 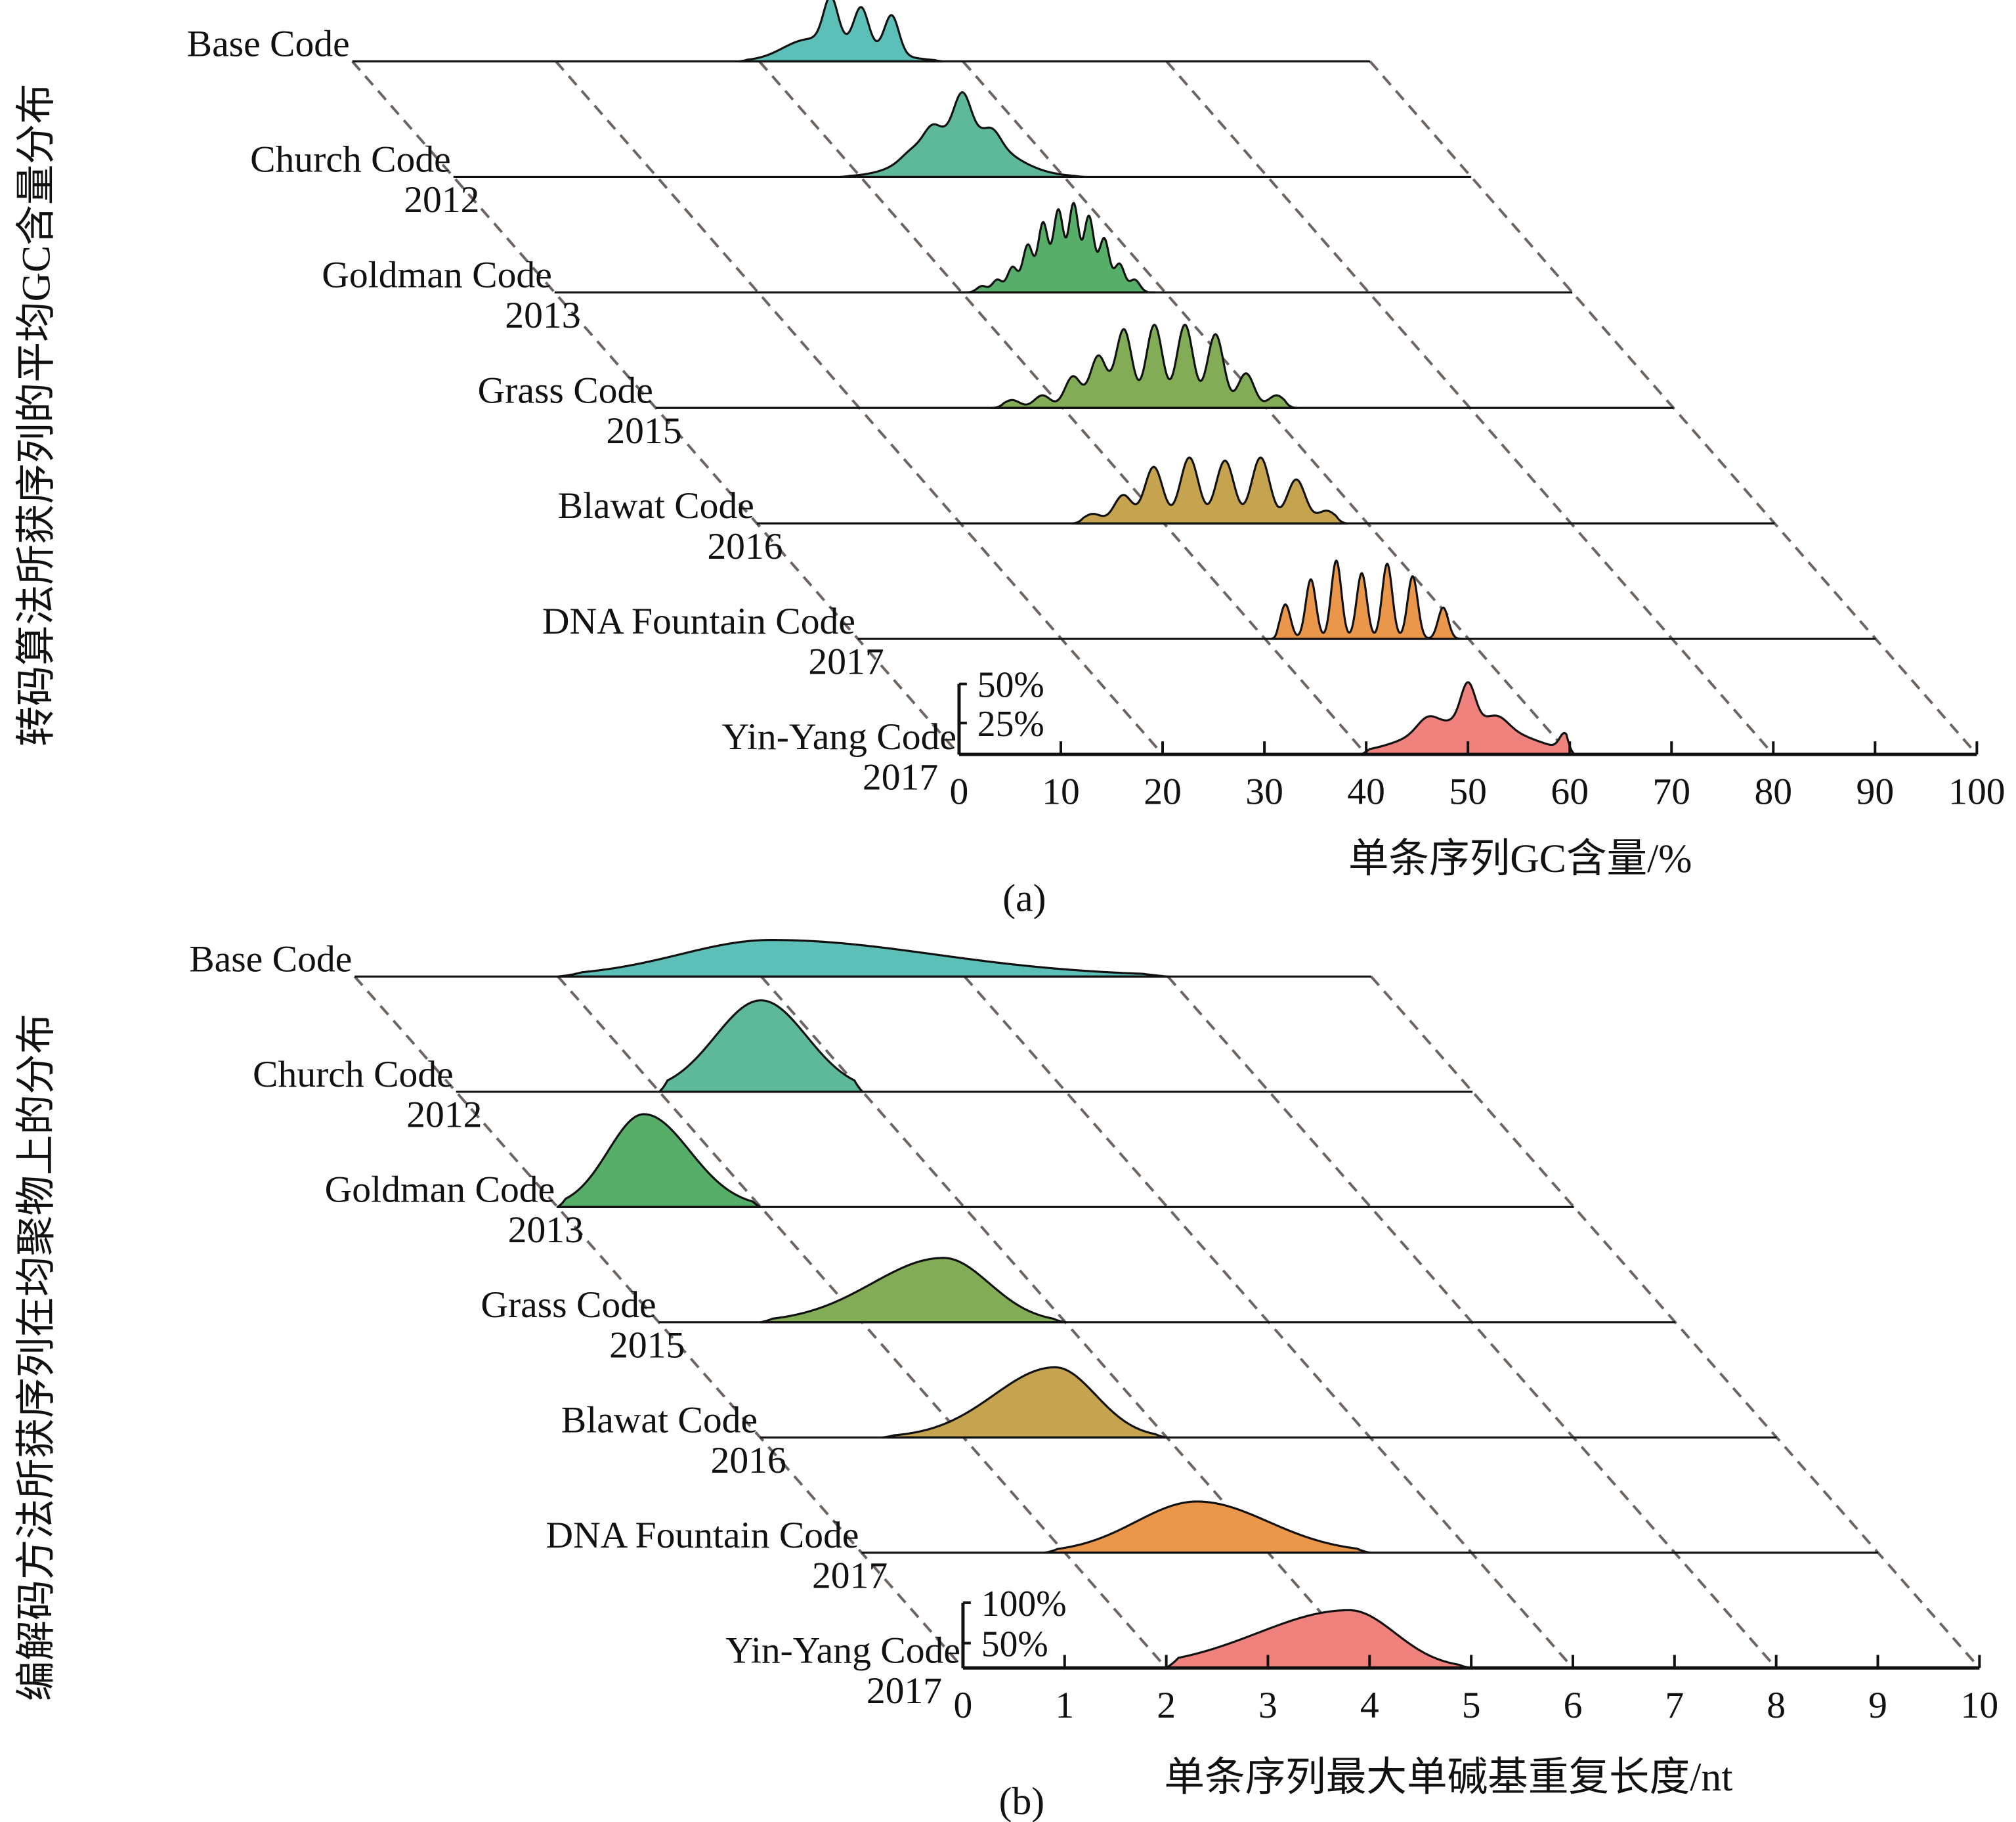 I want to click on x-tick-label: 70, so click(x=1671, y=792).